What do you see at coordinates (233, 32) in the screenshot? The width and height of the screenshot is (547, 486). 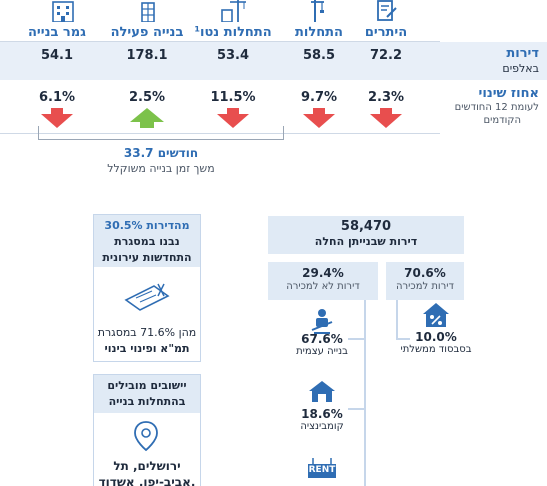 I see `column-header-net-starts: התחלות נטו¹` at bounding box center [233, 32].